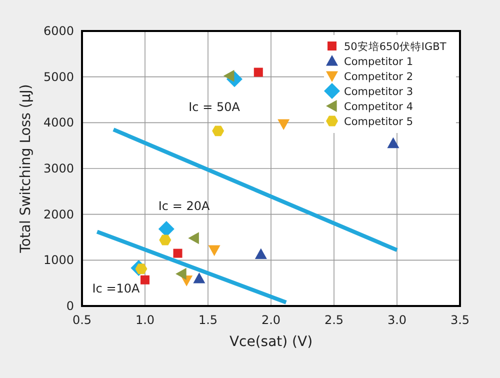 The image size is (500, 378). What do you see at coordinates (379, 62) in the screenshot?
I see `legend-label: Competitor 1` at bounding box center [379, 62].